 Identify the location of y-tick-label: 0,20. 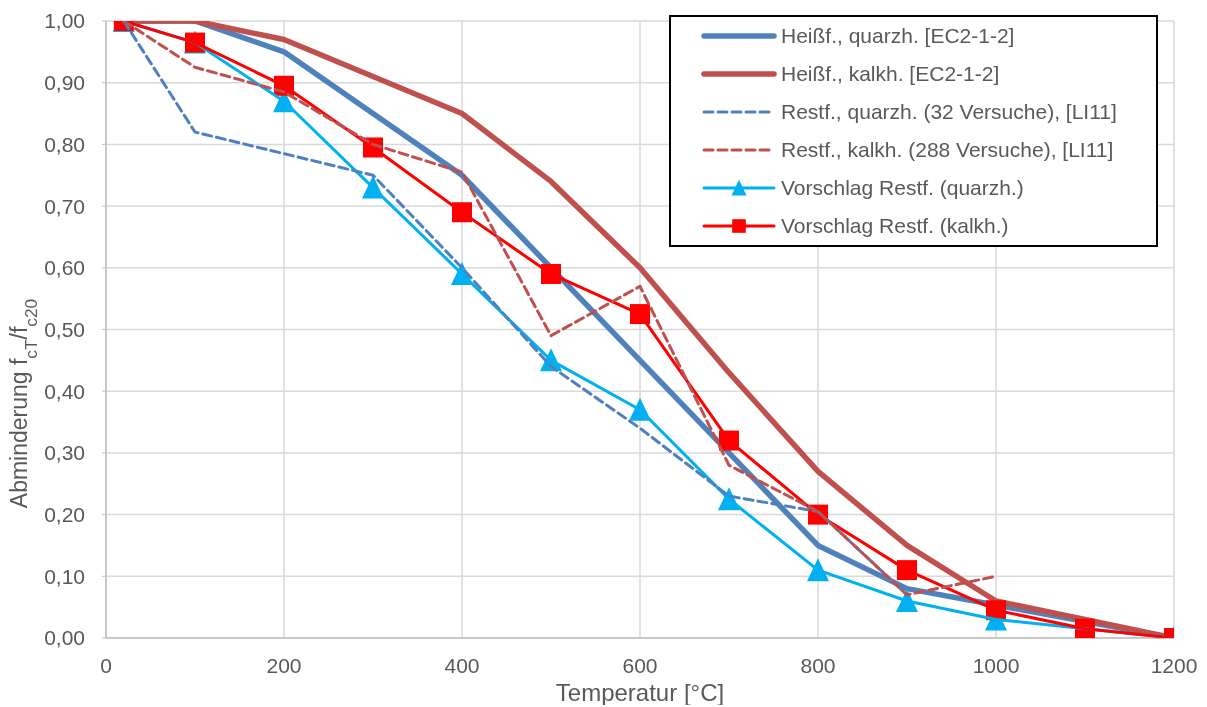
(64, 515).